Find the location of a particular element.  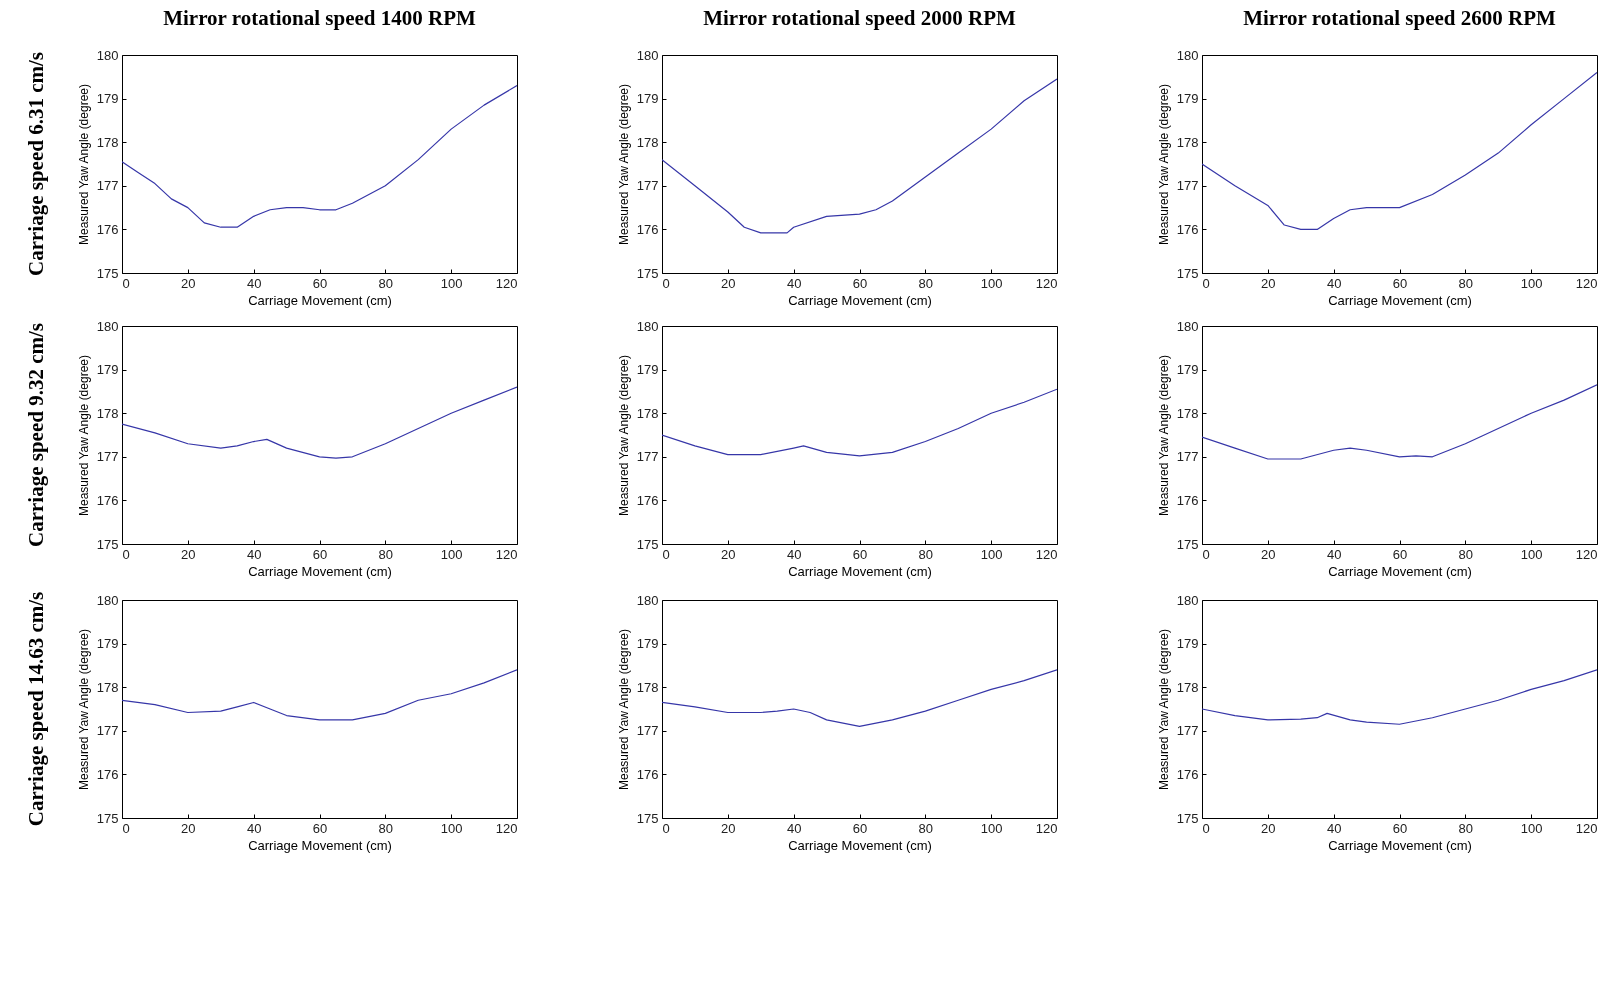

chart-title: Mirror rotational speed 2000 RPM is located at coordinates (859, 18).